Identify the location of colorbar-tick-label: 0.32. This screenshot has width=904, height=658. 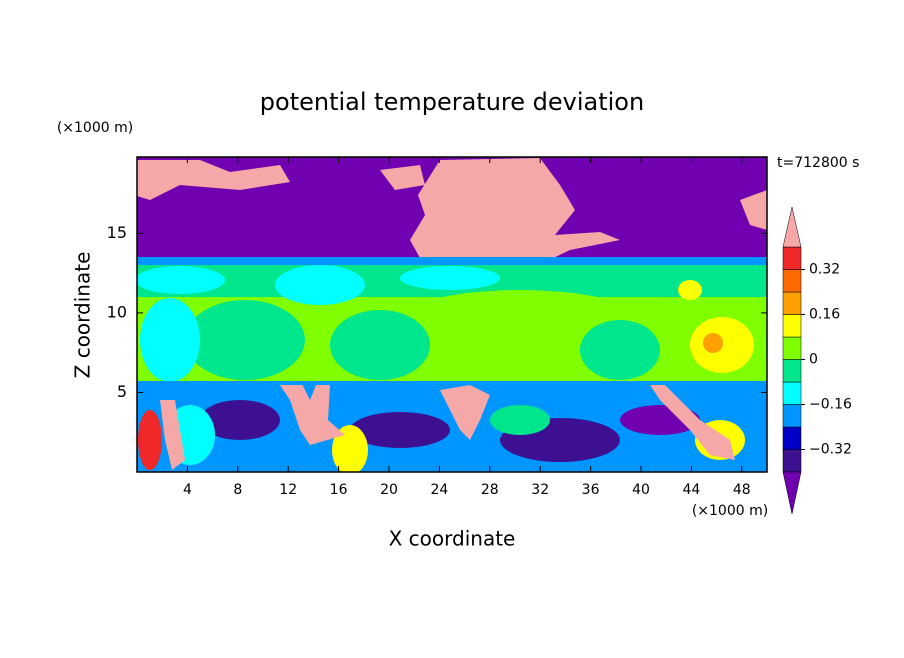
(824, 270).